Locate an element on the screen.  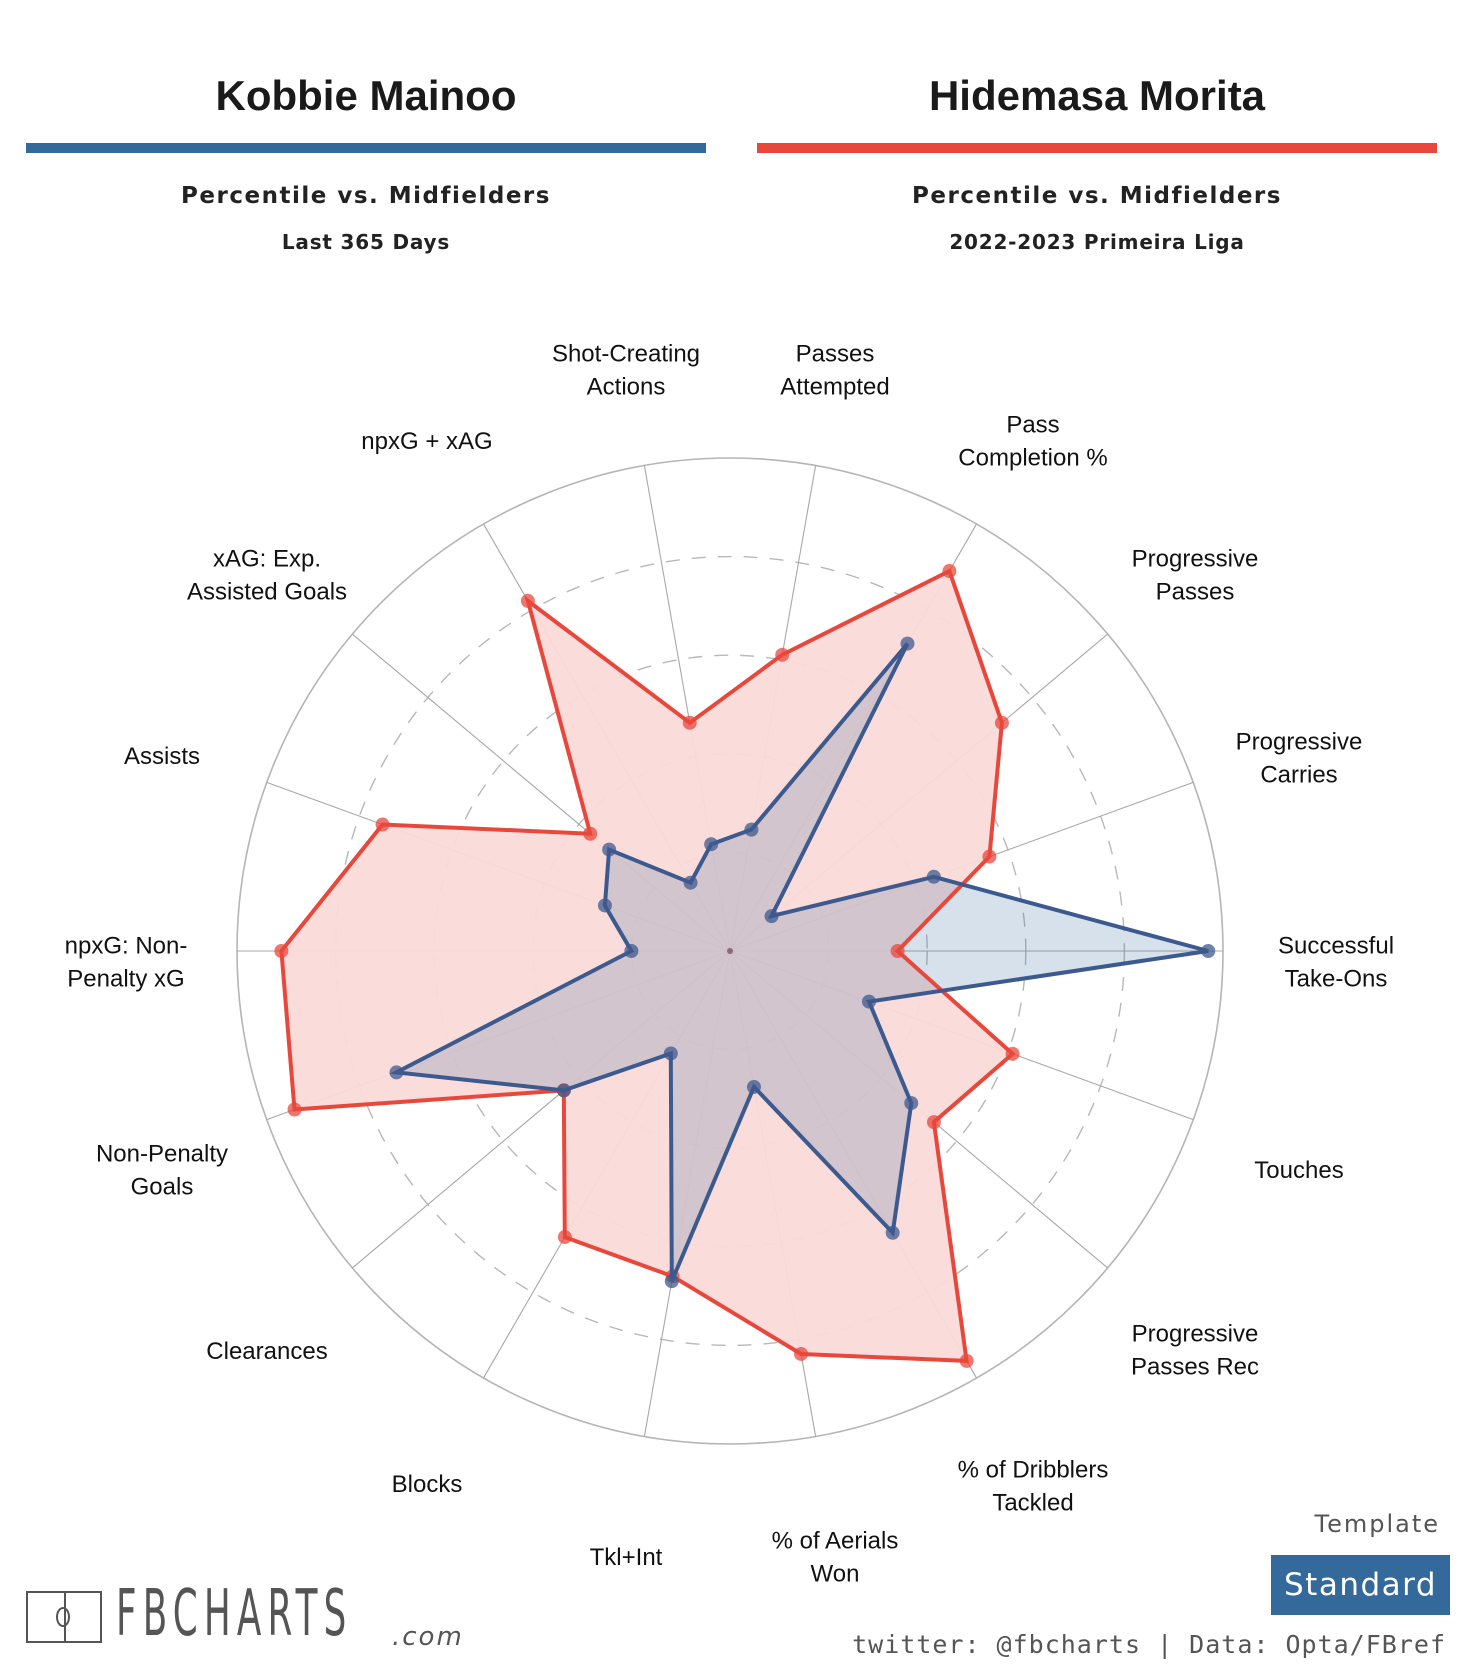
axis-label: Pass Completion % is located at coordinates (1032, 442).